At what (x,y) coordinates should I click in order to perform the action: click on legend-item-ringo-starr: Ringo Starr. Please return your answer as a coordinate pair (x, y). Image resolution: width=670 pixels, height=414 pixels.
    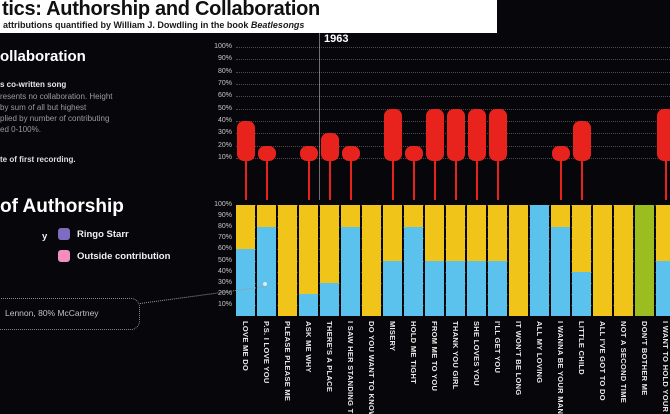
    Looking at the image, I should click on (93, 234).